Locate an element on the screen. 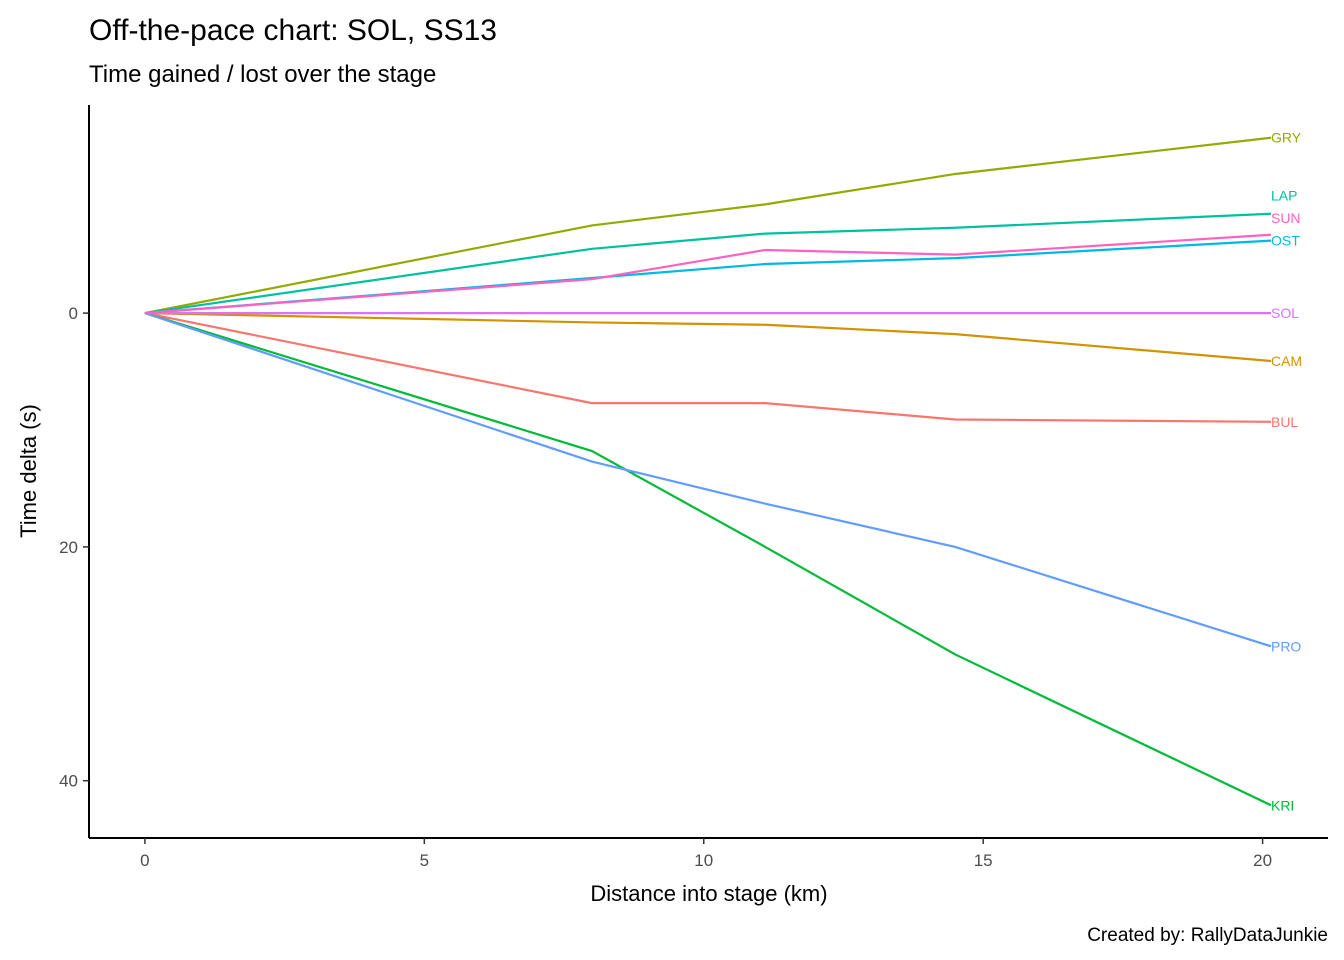  series-label-gry: GRY is located at coordinates (1286, 138).